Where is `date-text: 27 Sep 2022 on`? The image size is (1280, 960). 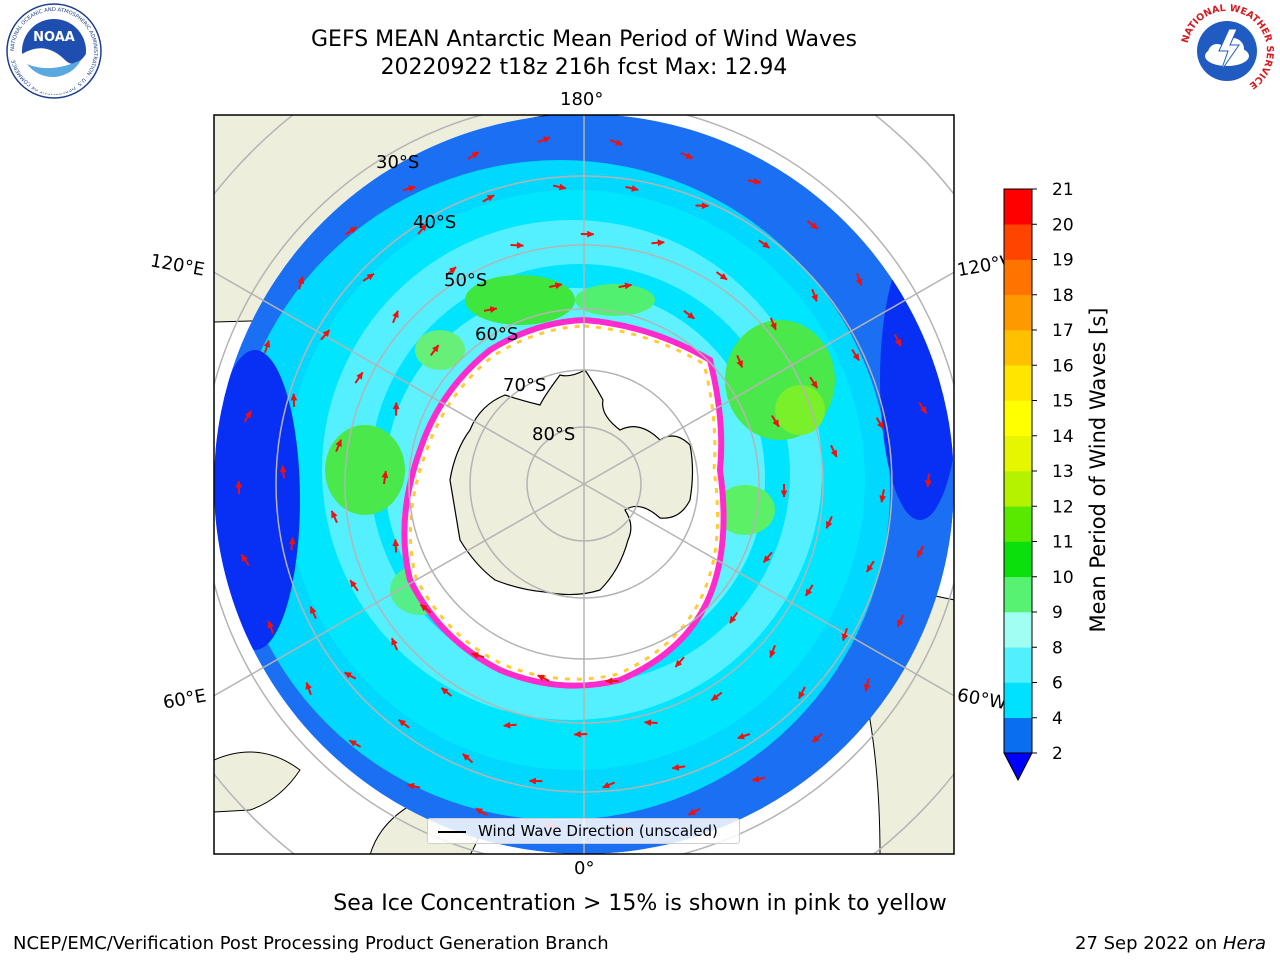 date-text: 27 Sep 2022 on is located at coordinates (1149, 943).